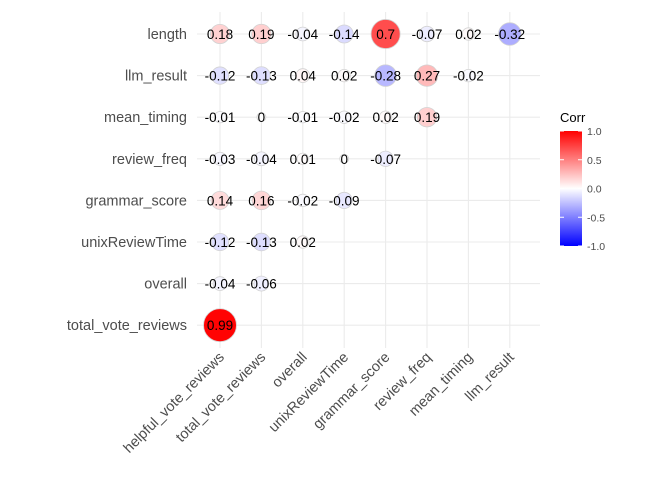 The image size is (672, 480). I want to click on y-tick-label: total_vote_reviews, so click(127, 326).